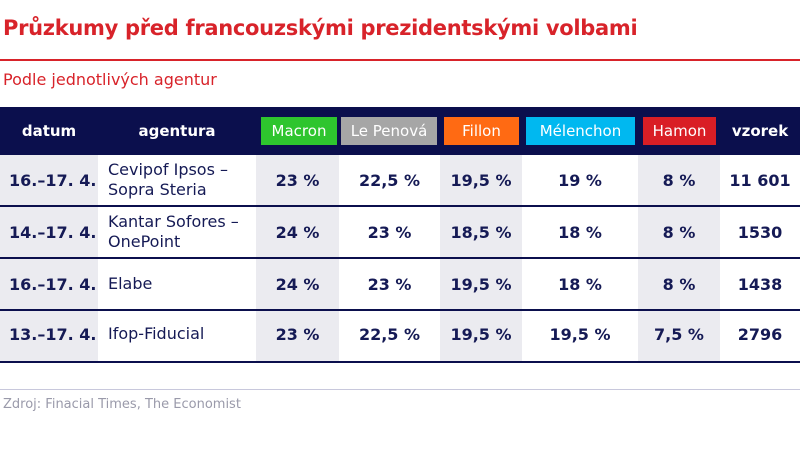 This screenshot has height=449, width=800. What do you see at coordinates (53, 232) in the screenshot?
I see `date-cell: 14.–17. 4.` at bounding box center [53, 232].